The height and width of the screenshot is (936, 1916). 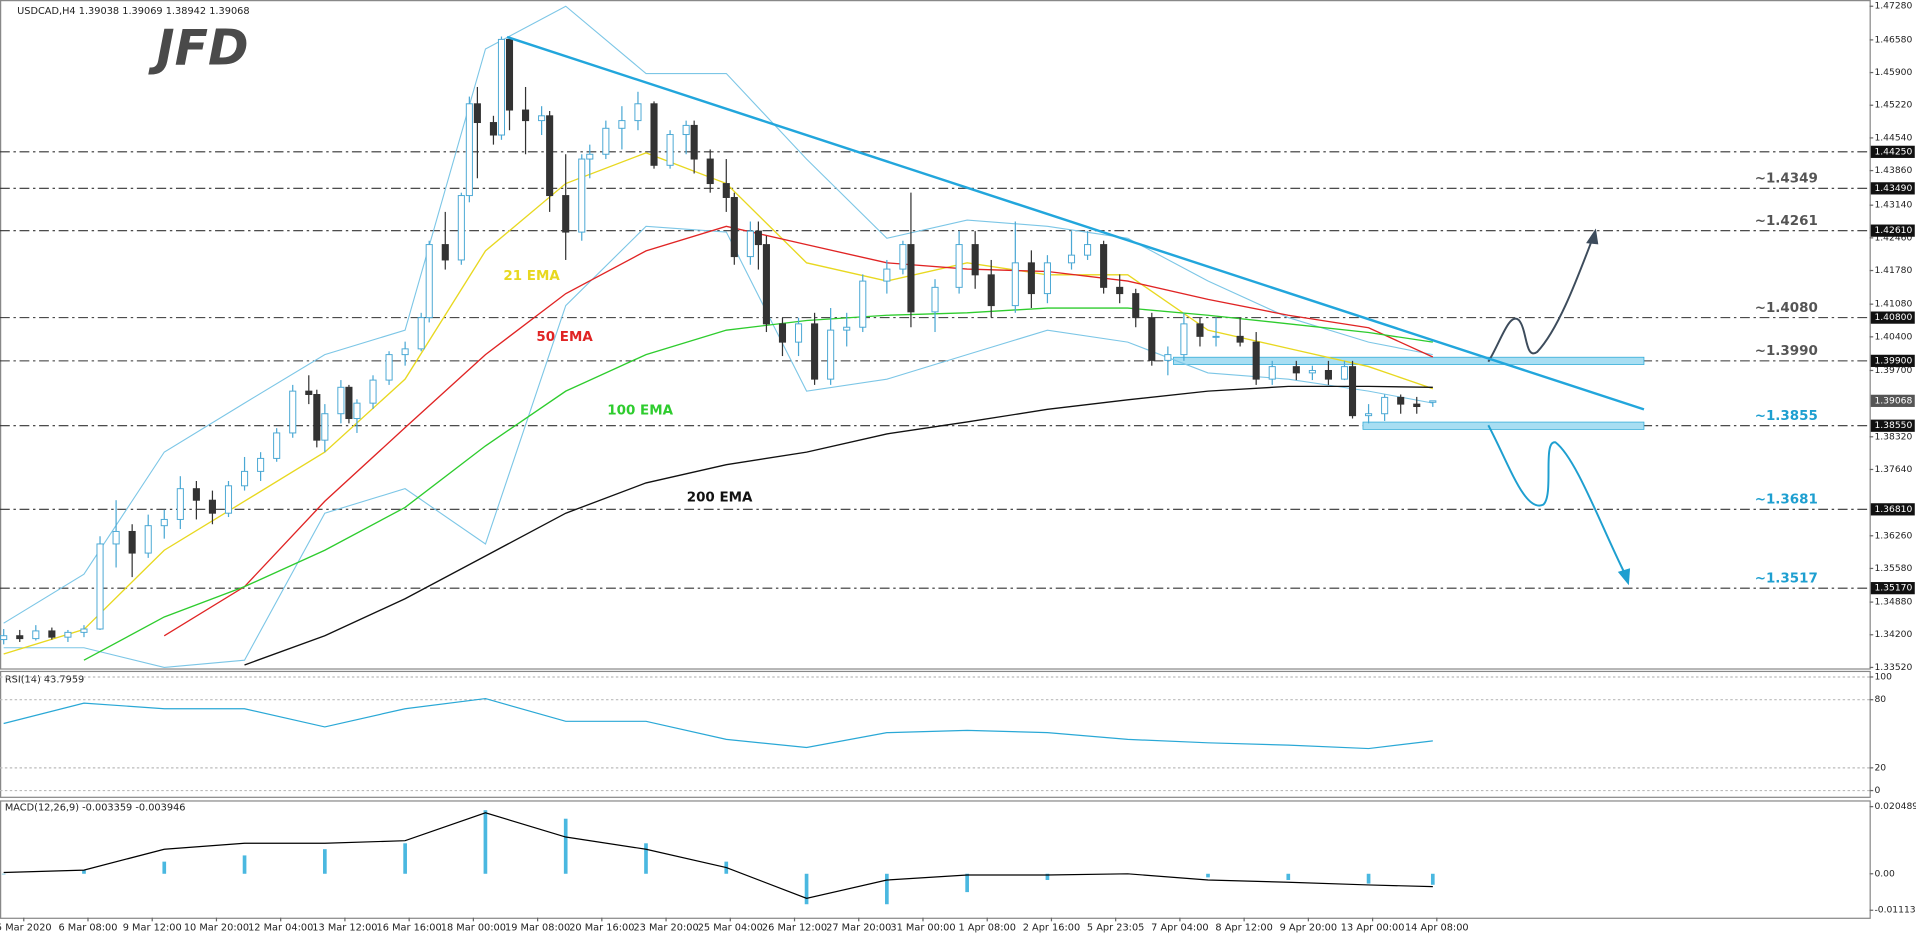 What do you see at coordinates (531, 276) in the screenshot?
I see `series-label: 21 EMA` at bounding box center [531, 276].